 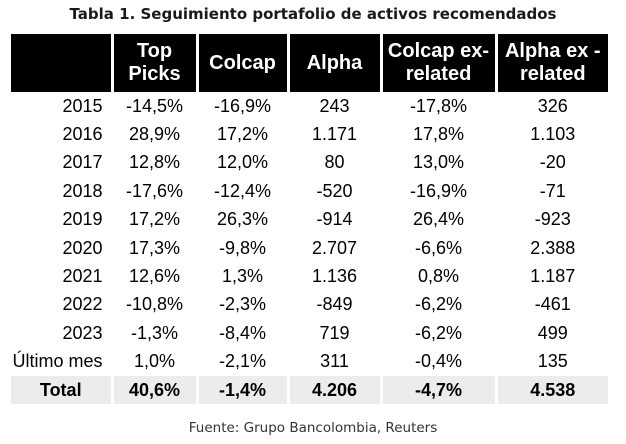 What do you see at coordinates (333, 333) in the screenshot?
I see `alpha-cell: 719` at bounding box center [333, 333].